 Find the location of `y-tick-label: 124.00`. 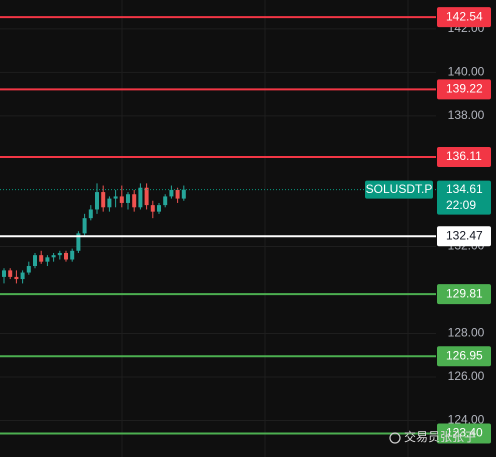

y-tick-label: 124.00 is located at coordinates (466, 420).